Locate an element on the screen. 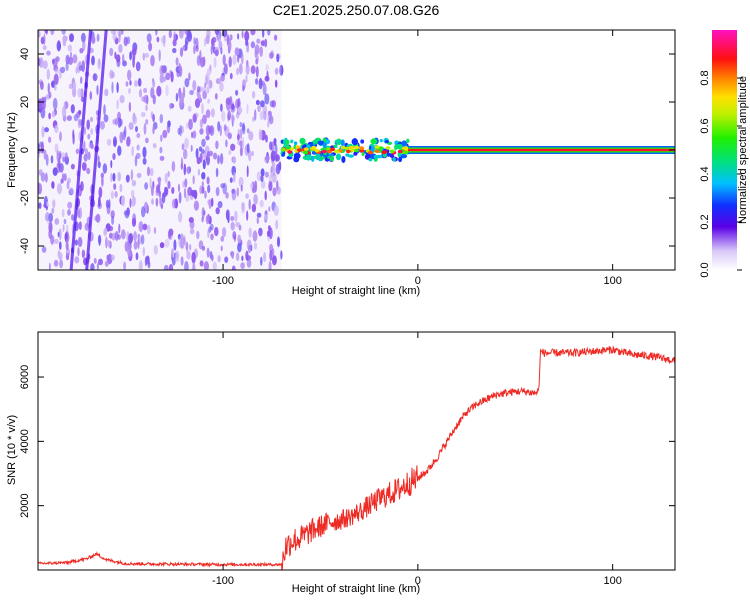  colorbar-tick-label: 0.0 is located at coordinates (705, 269).